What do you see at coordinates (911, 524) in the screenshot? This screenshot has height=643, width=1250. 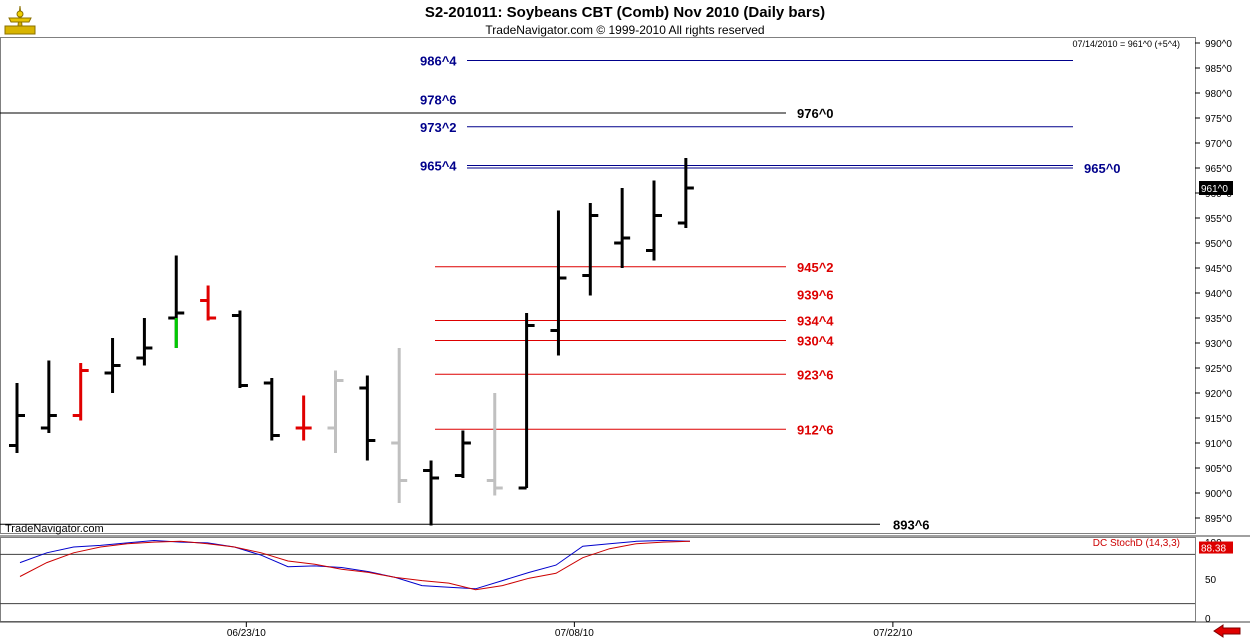 I see `price-level-label: 893^6` at bounding box center [911, 524].